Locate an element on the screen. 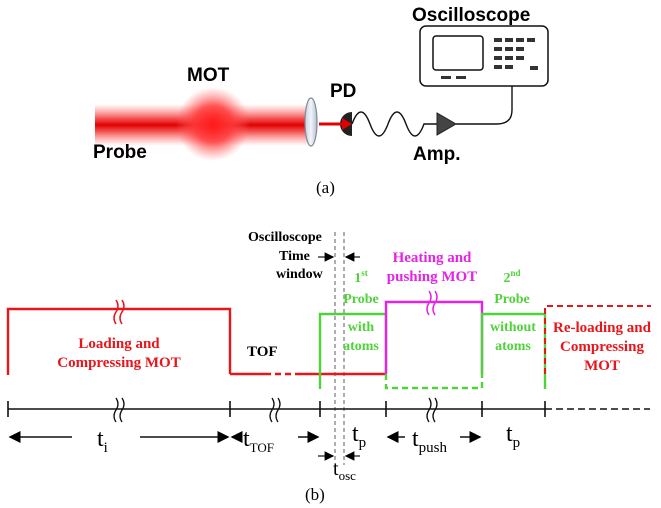 The image size is (661, 508). pd-label: PD is located at coordinates (343, 91).